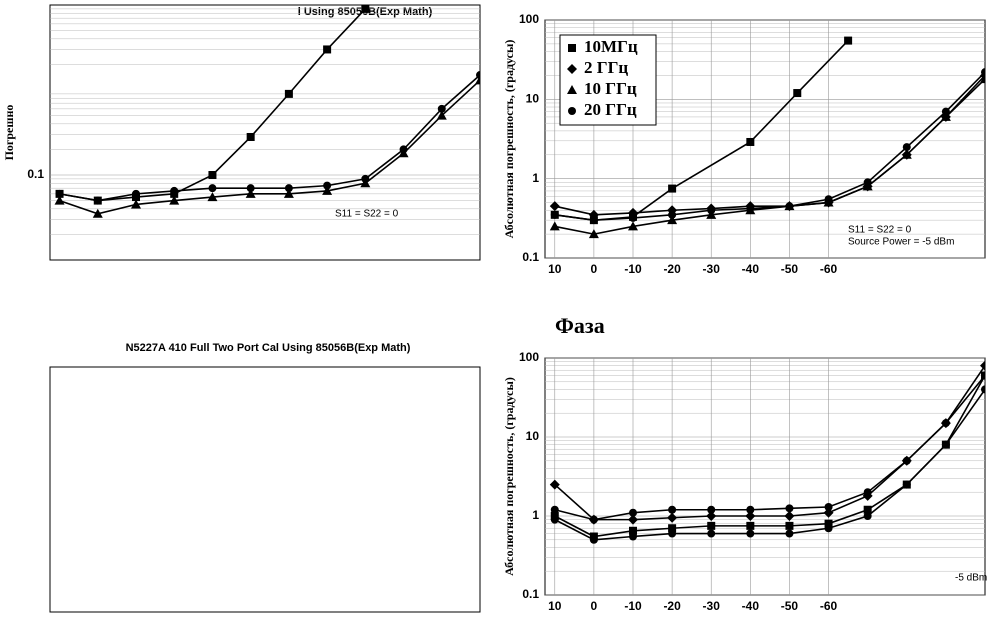  Describe the element at coordinates (610, 88) in the screenshot. I see `legend-label: 10 ГГц` at that location.